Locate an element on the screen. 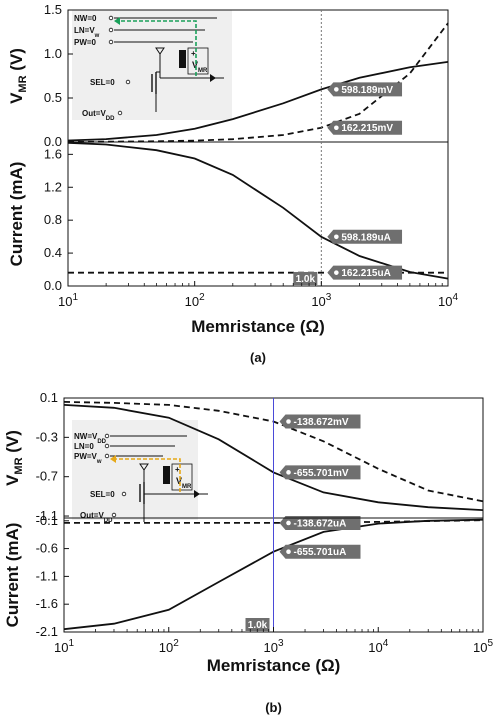 The width and height of the screenshot is (498, 720). y-tick-label: 1.2 is located at coordinates (53, 186).